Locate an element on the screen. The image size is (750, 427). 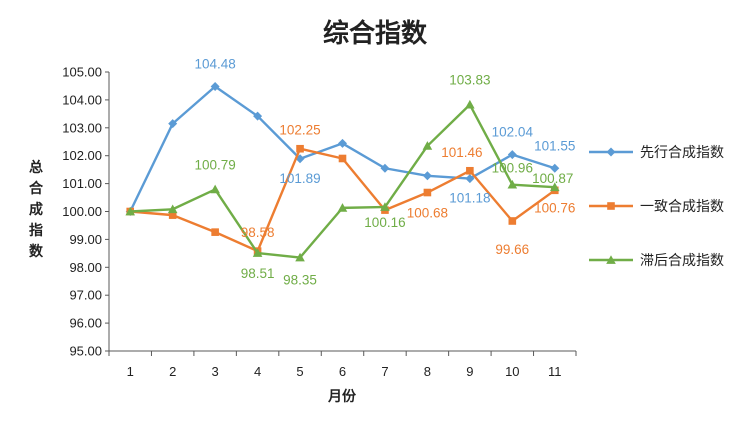
x-tick-label: 9 is located at coordinates (469, 371).